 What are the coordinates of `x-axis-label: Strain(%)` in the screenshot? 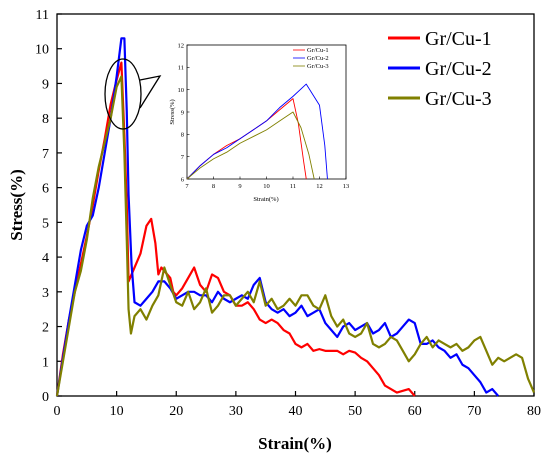 It's located at (295, 443).